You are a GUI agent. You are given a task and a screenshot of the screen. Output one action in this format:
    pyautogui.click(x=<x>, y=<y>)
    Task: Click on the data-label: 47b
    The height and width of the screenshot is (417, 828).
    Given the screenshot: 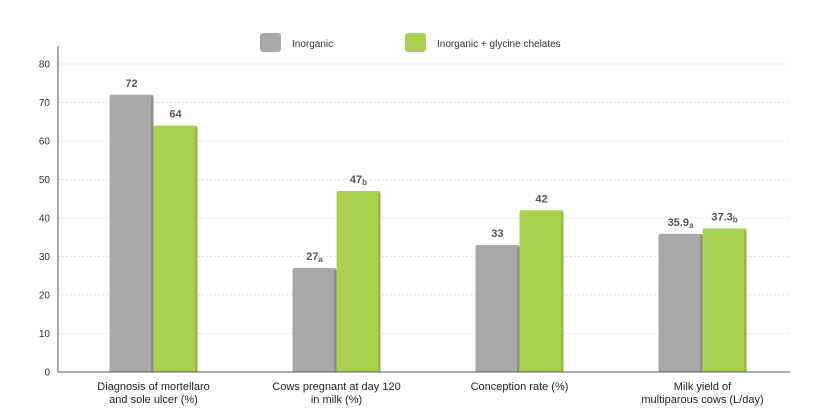 What is the action you would take?
    pyautogui.click(x=358, y=180)
    